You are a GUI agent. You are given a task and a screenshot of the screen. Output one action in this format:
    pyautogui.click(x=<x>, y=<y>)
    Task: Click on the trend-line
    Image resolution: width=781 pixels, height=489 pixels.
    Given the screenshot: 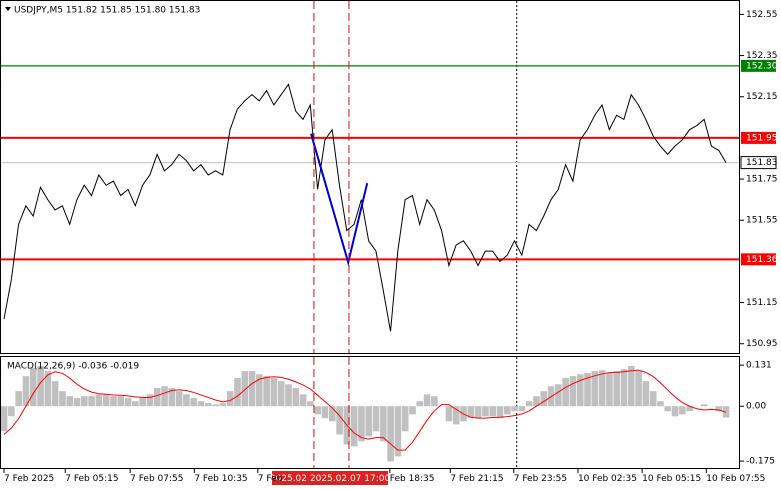 What is the action you would take?
    pyautogui.click(x=339, y=200)
    